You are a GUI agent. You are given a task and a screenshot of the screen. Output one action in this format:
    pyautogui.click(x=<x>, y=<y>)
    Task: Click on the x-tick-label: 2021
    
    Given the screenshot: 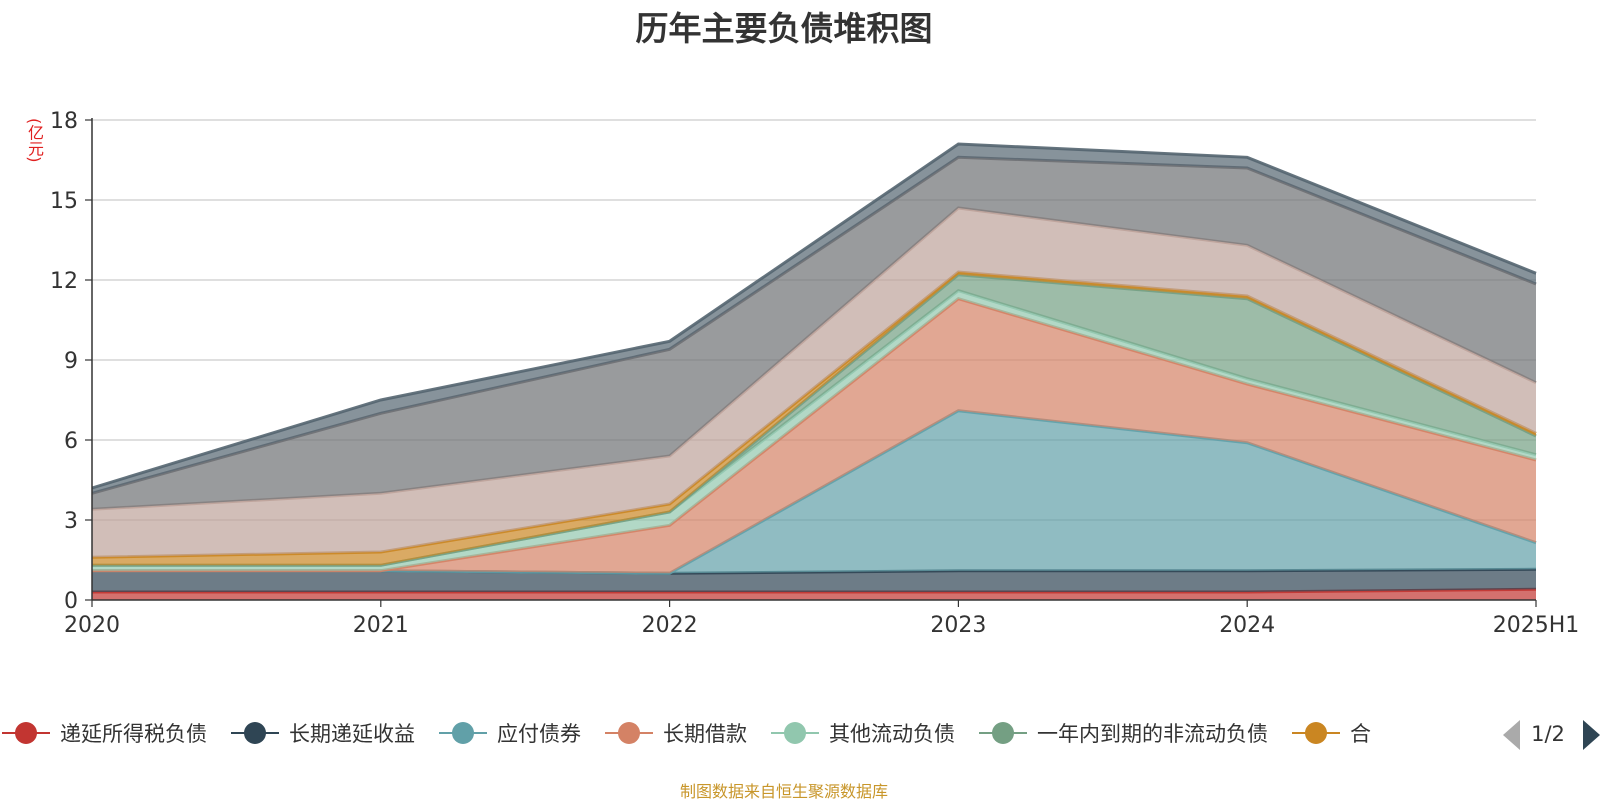 What is the action you would take?
    pyautogui.click(x=381, y=625)
    